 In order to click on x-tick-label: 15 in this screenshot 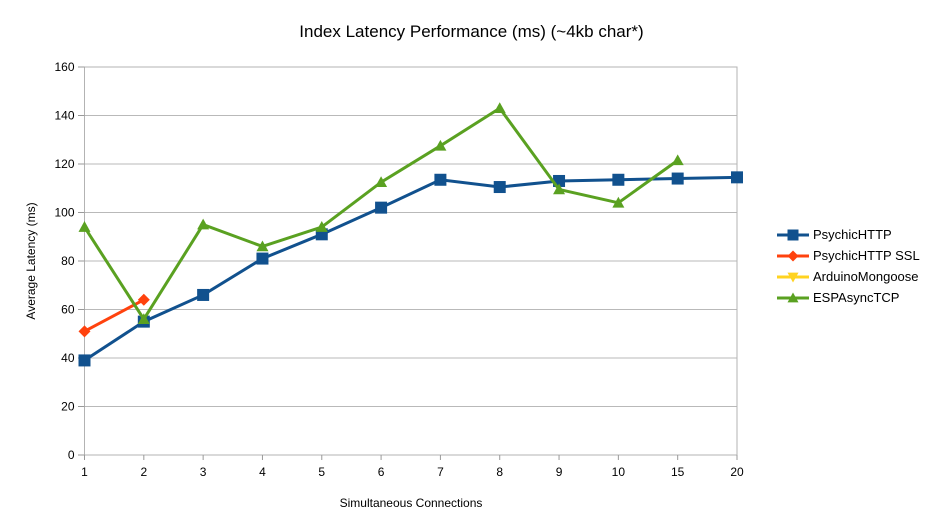, I will do `click(678, 472)`.